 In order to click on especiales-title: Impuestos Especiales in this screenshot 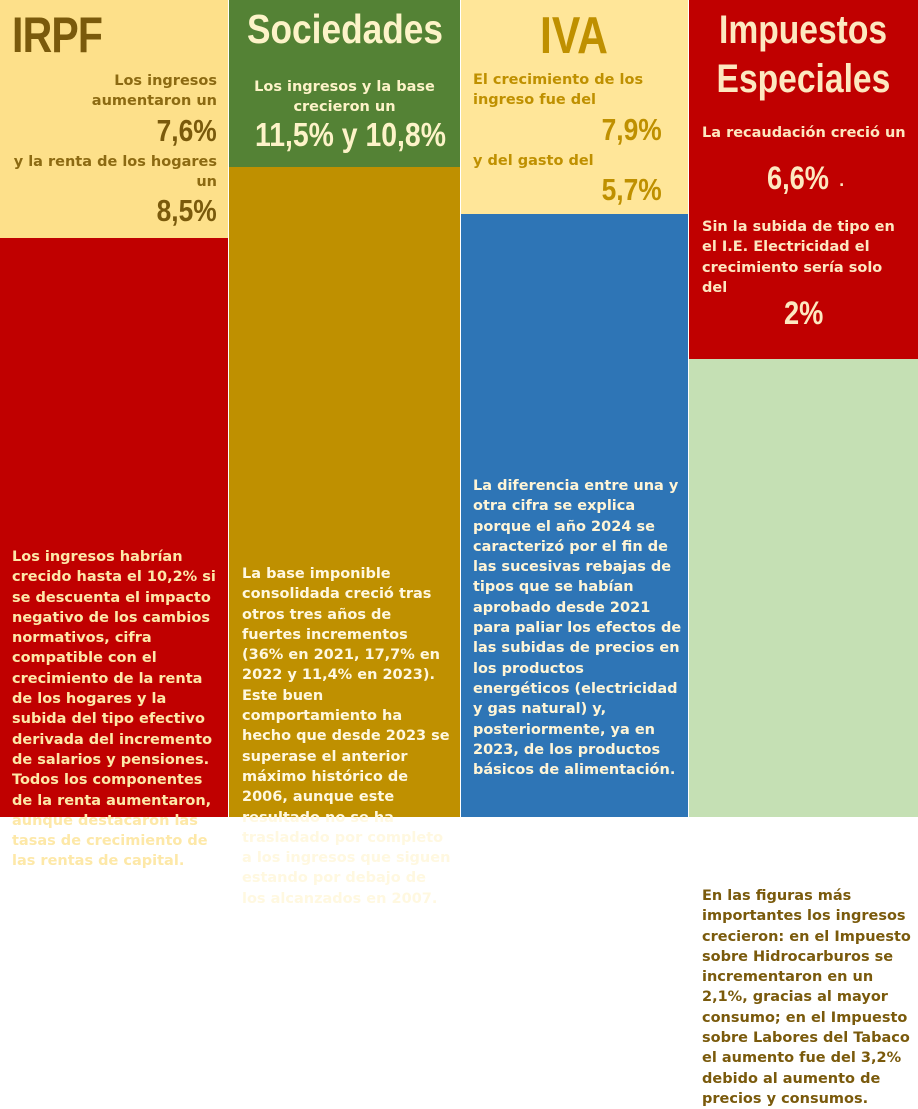, I will do `click(803, 55)`.